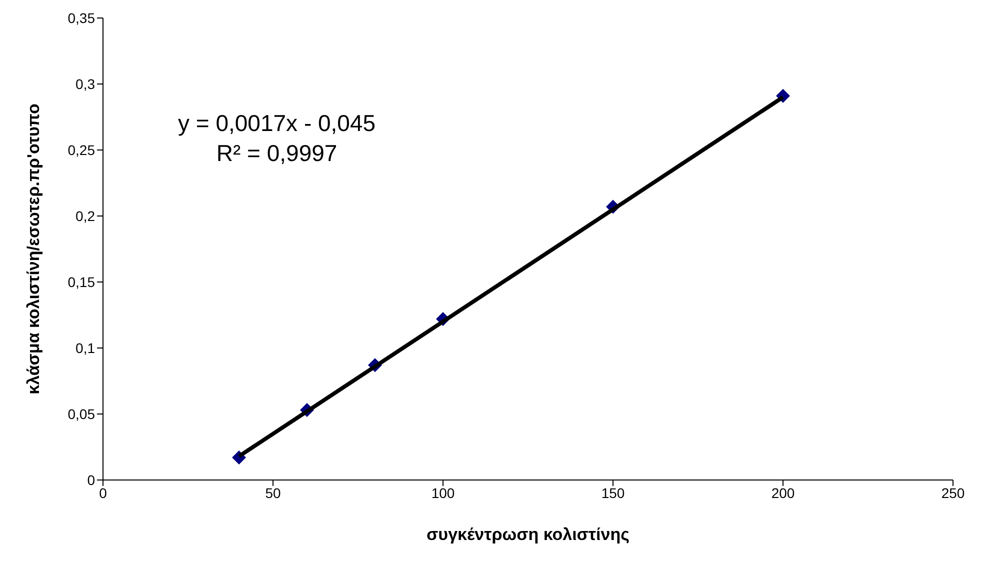 The image size is (983, 568). Describe the element at coordinates (276, 153) in the screenshot. I see `annotation: R² = 0,9997` at that location.